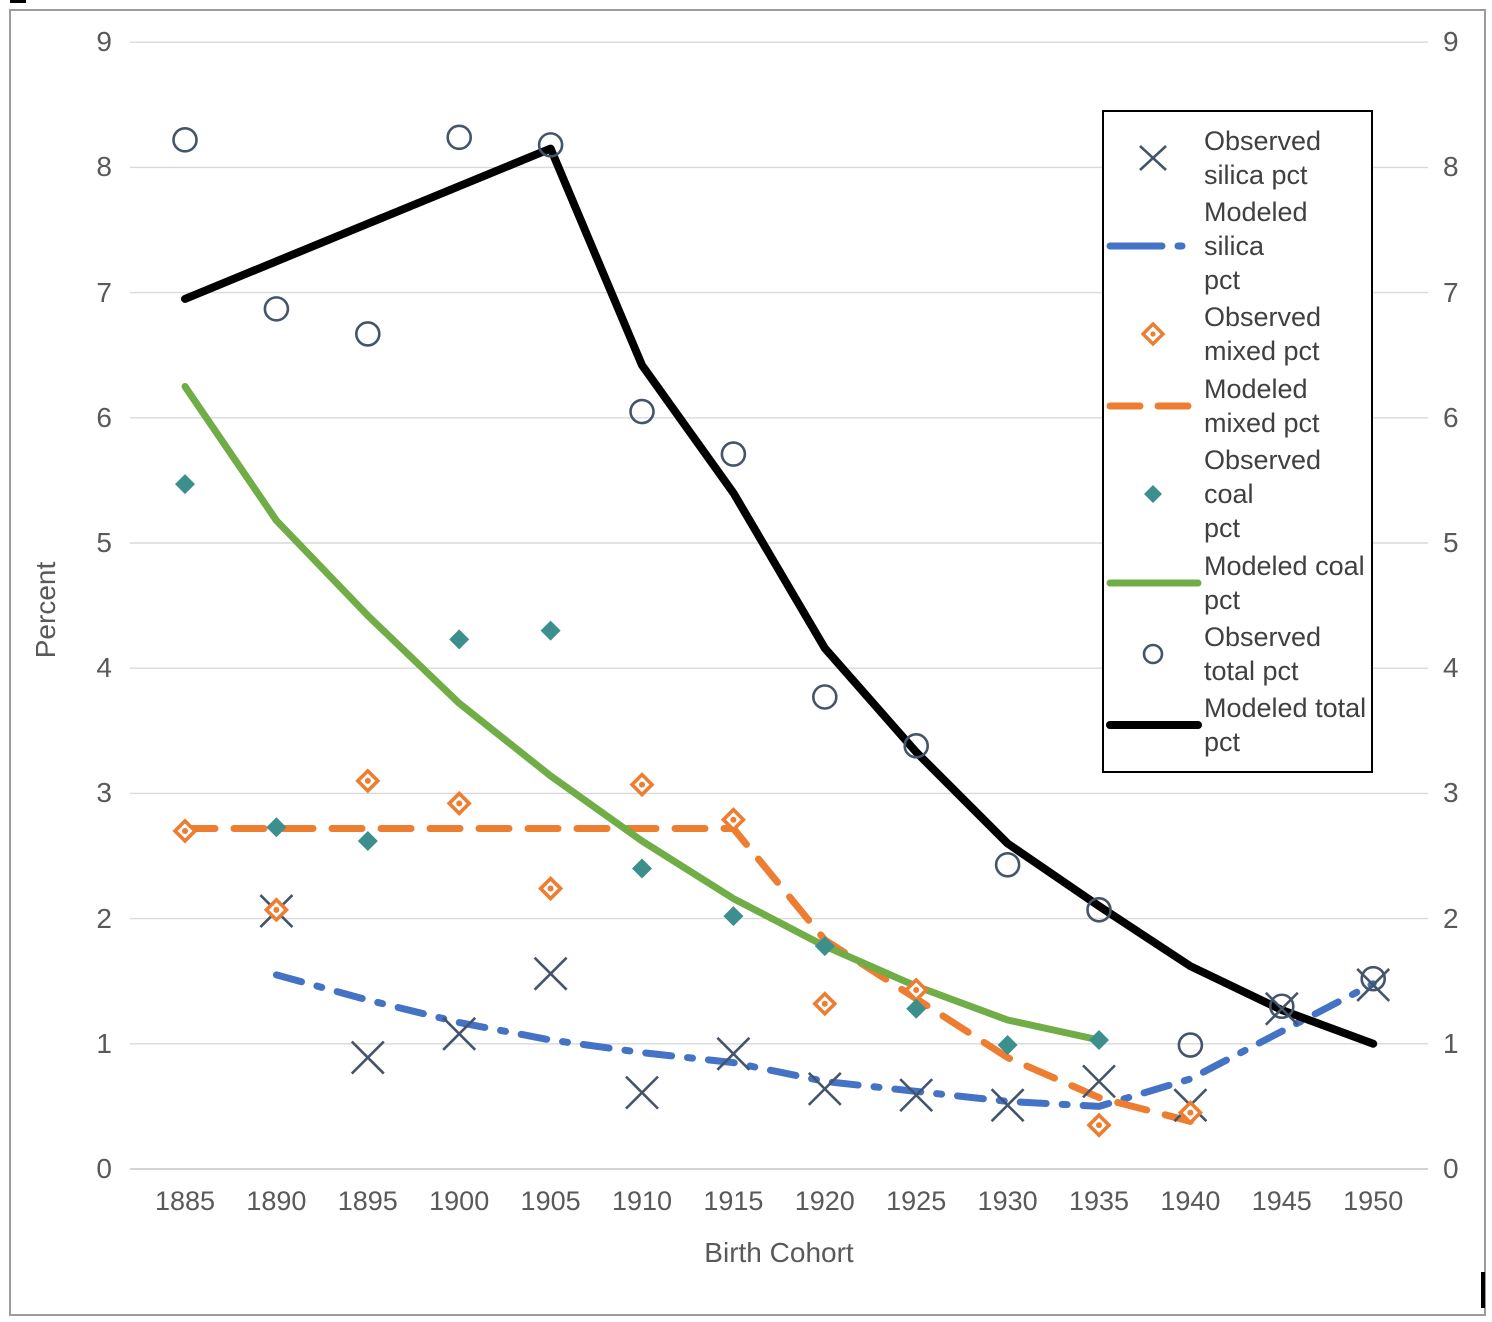 The image size is (1492, 1322). Describe the element at coordinates (1451, 668) in the screenshot. I see `y-axis-tick-label-right-4: 4` at that location.